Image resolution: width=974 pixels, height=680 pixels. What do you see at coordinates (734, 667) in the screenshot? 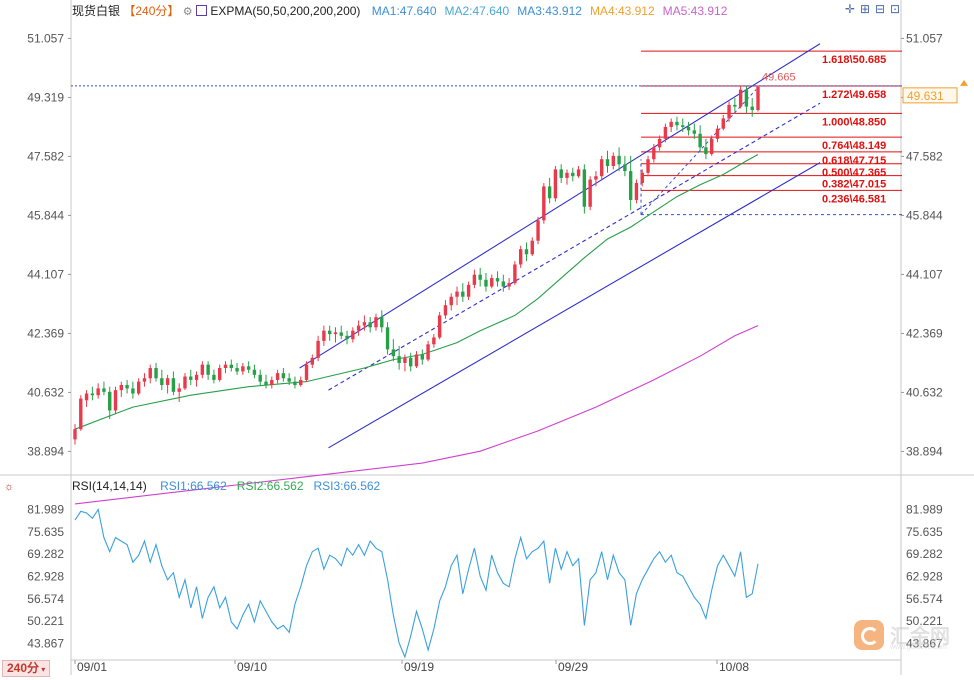
I see `date-tick-label: 10/08` at bounding box center [734, 667].